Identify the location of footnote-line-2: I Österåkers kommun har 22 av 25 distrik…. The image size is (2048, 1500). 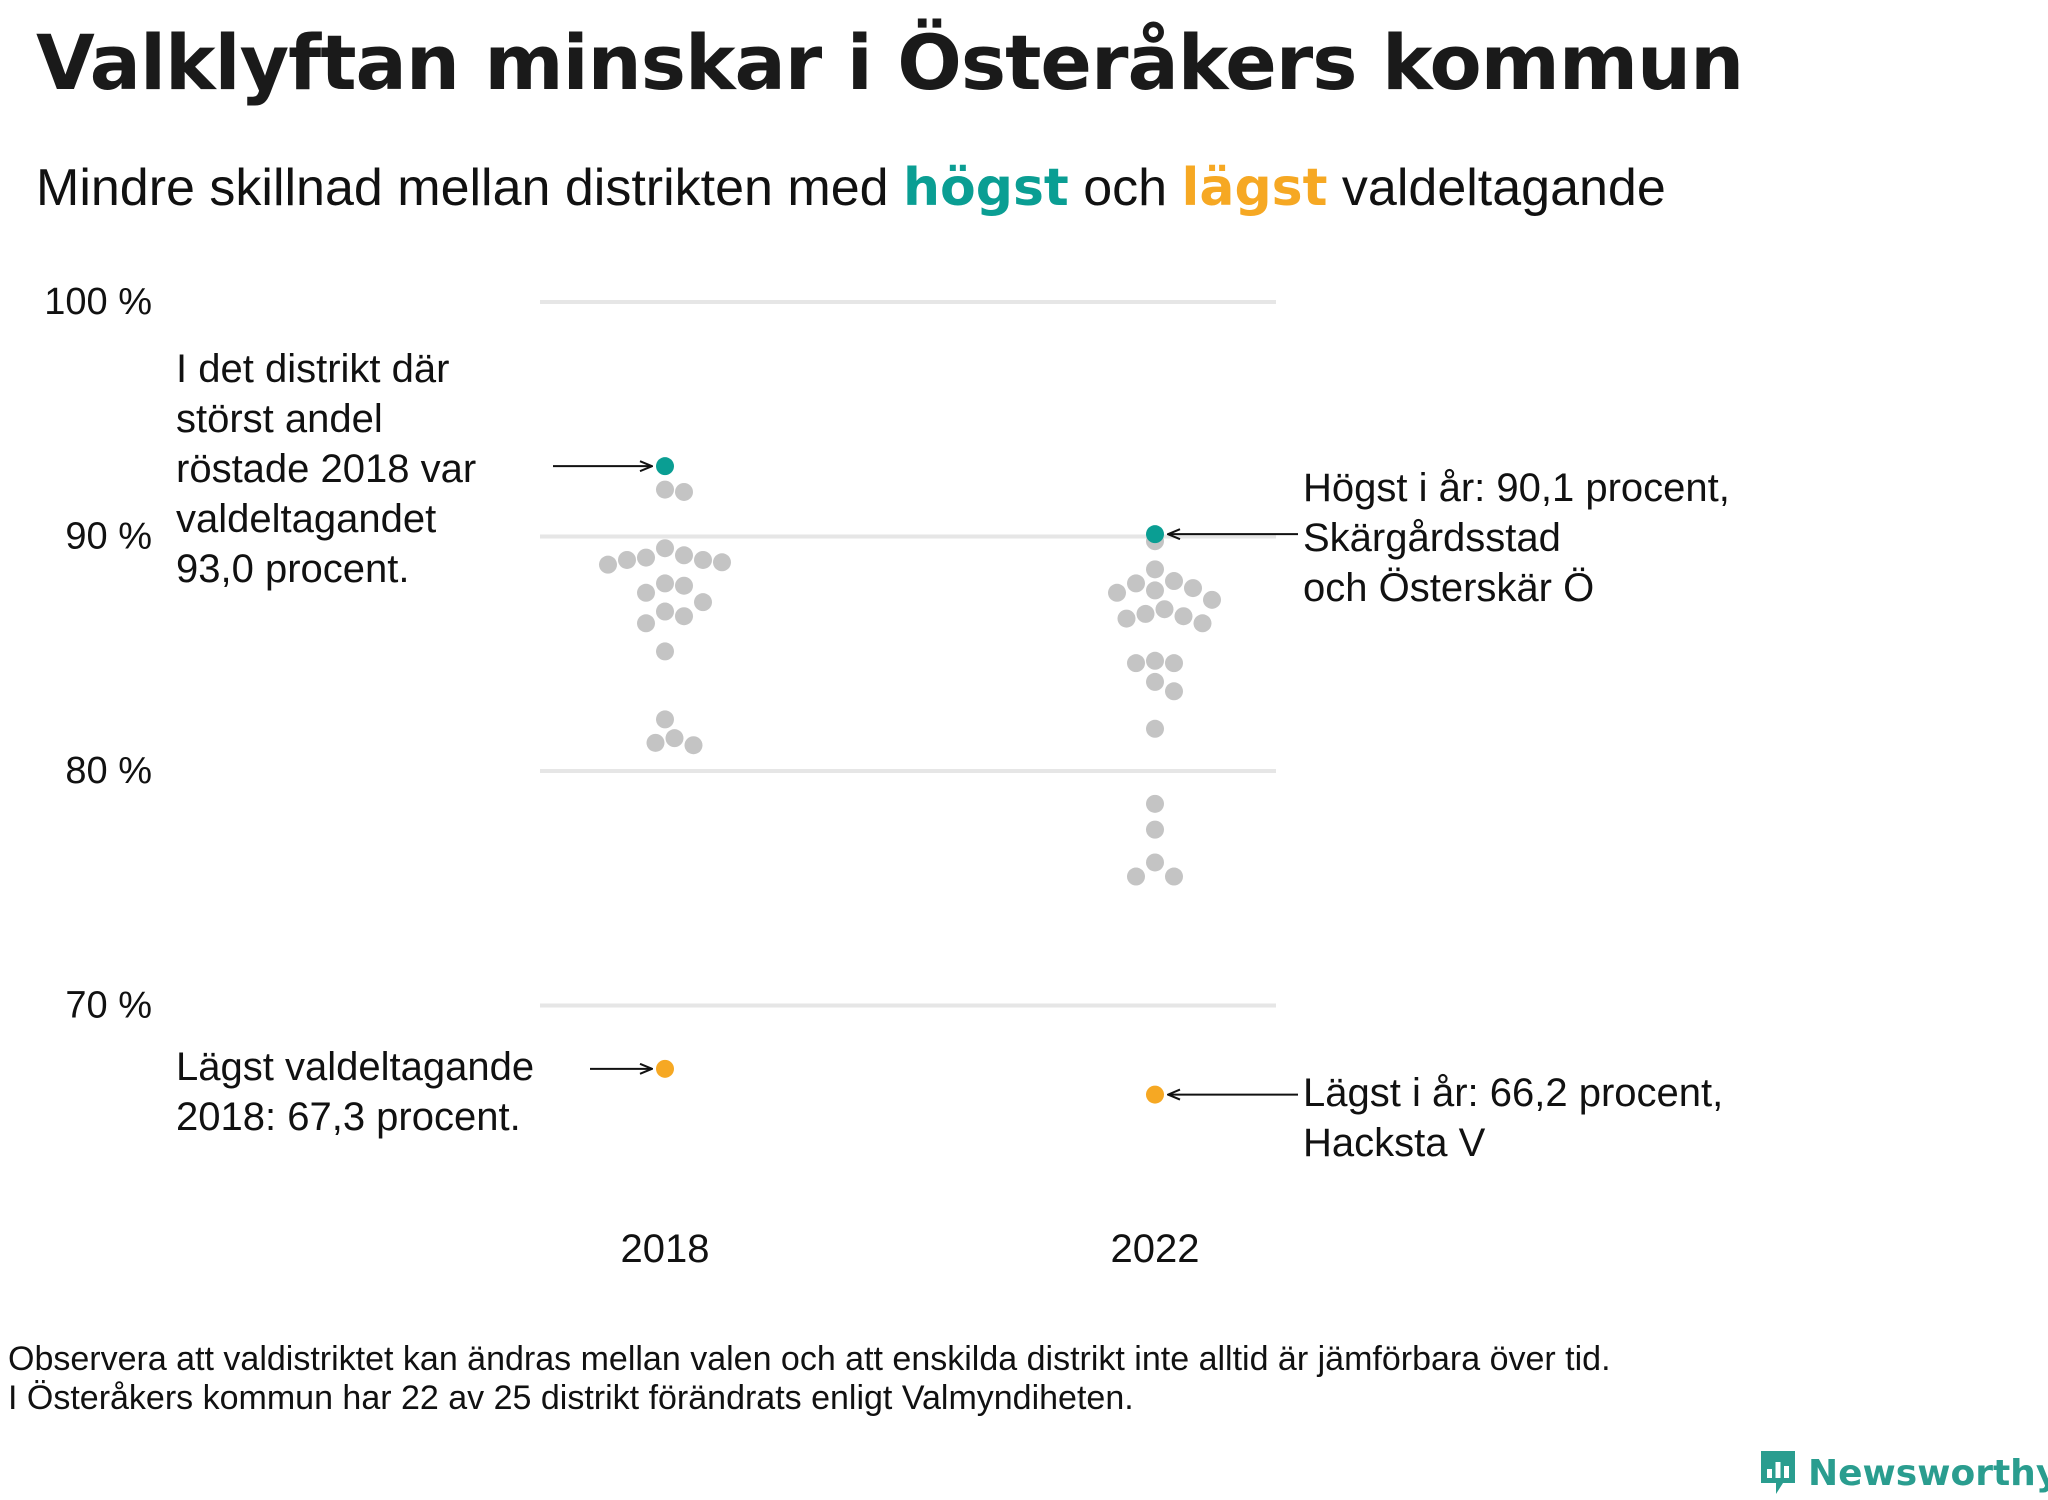
(571, 1398).